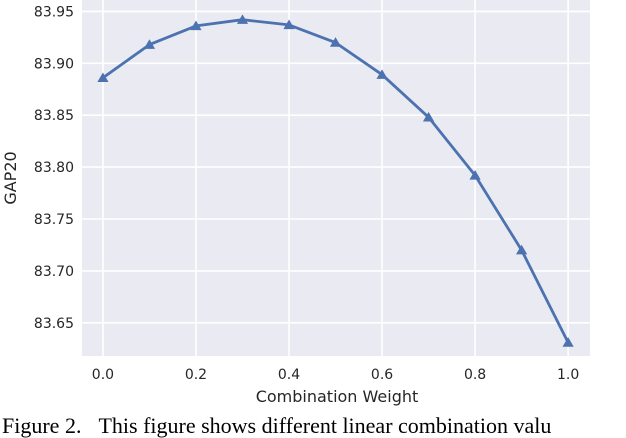 The width and height of the screenshot is (626, 438). Describe the element at coordinates (54, 168) in the screenshot. I see `y-tick-label: 83.80` at that location.